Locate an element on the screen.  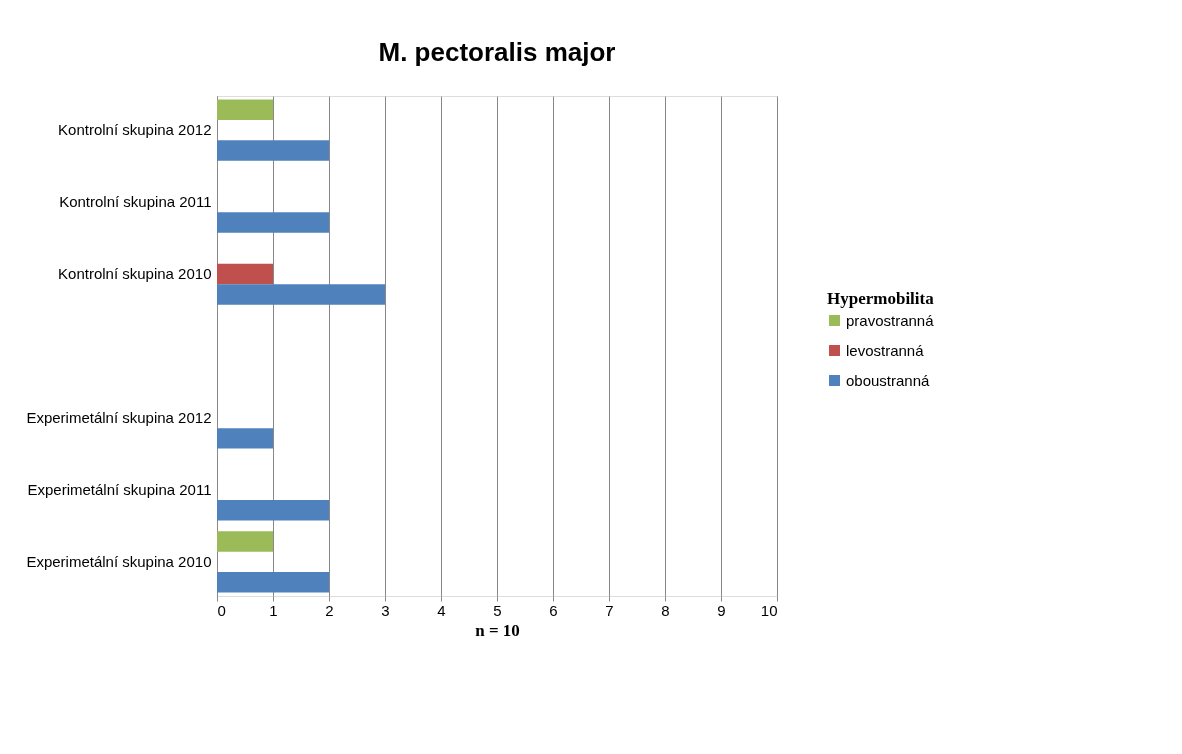
x-tick-label: 5 is located at coordinates (497, 610).